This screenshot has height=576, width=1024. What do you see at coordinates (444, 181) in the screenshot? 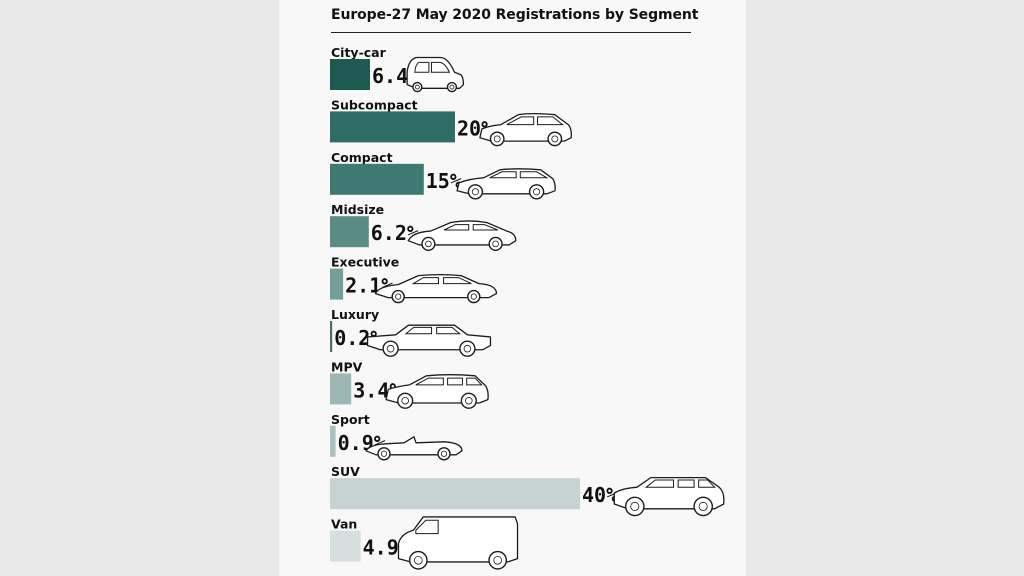
I see `value-label: 15%` at bounding box center [444, 181].